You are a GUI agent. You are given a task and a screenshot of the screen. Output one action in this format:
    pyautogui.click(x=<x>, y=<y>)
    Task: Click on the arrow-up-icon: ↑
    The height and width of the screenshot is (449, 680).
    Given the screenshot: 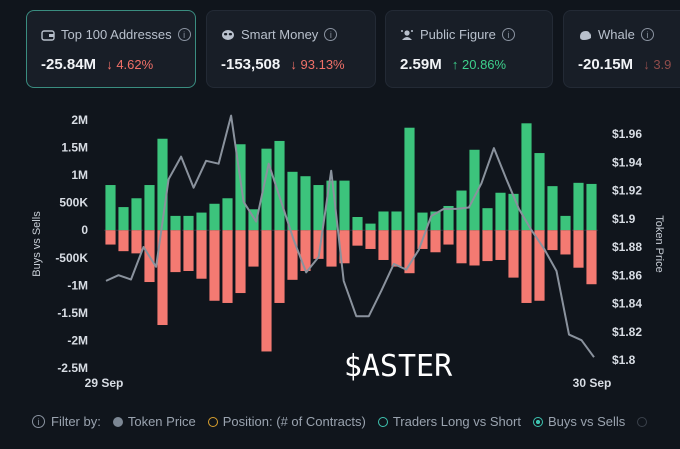 What is the action you would take?
    pyautogui.click(x=455, y=64)
    